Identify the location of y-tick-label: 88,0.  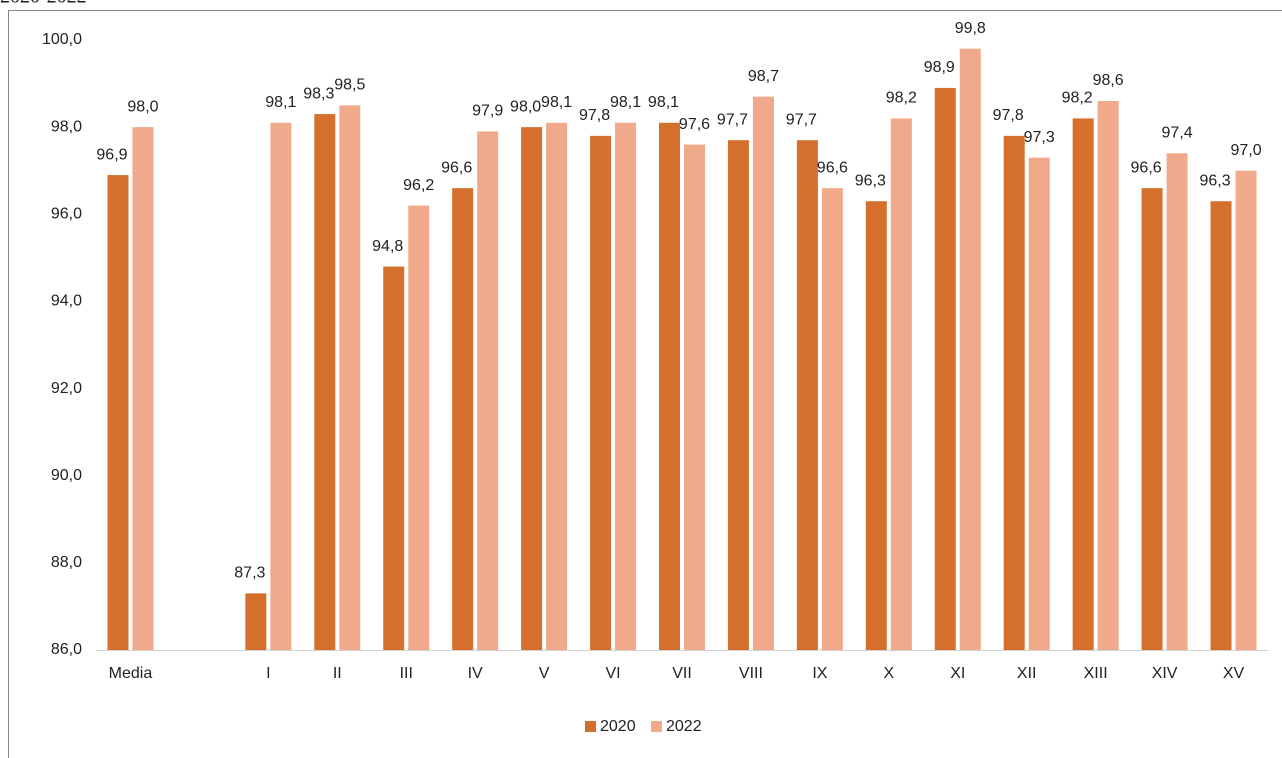
(66, 562).